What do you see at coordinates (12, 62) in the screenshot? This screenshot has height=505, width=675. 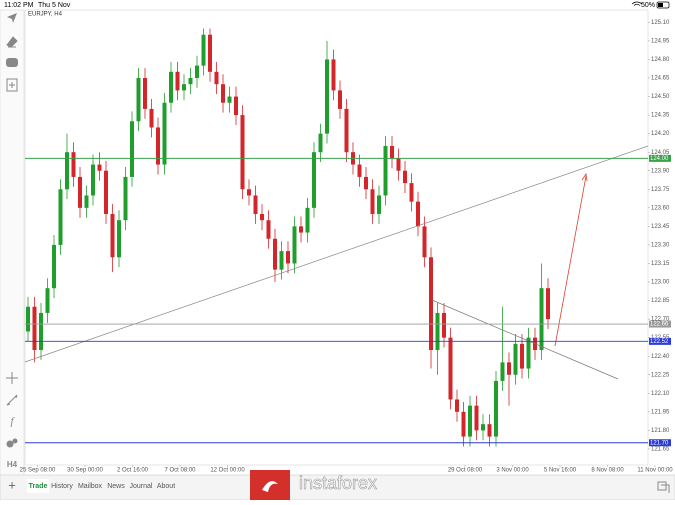 I see `tool-chat` at bounding box center [12, 62].